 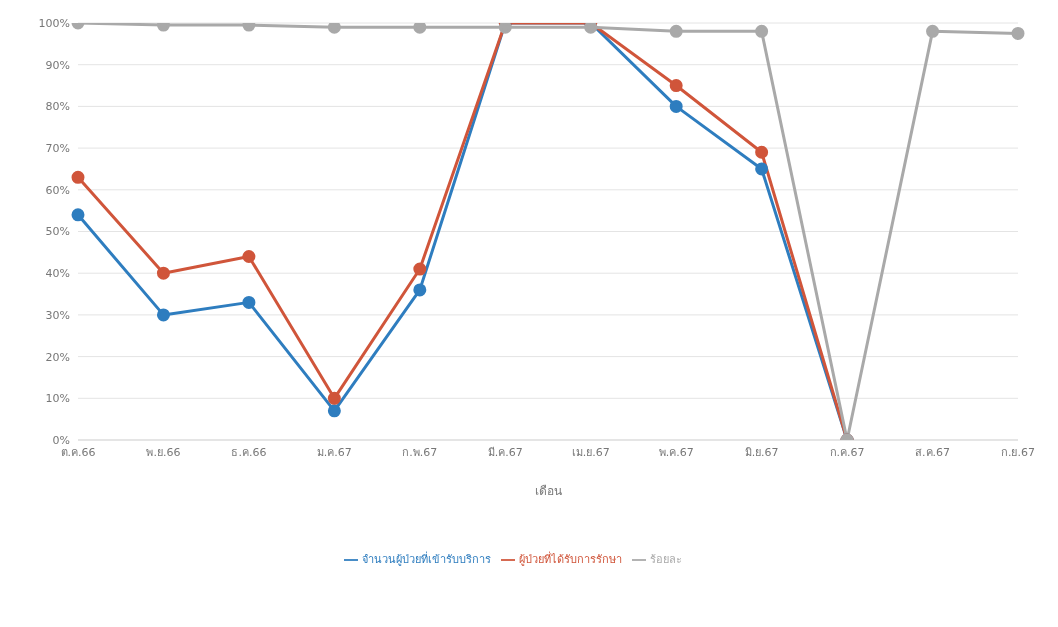 What do you see at coordinates (57, 274) in the screenshot?
I see `y-tick-label: 40%` at bounding box center [57, 274].